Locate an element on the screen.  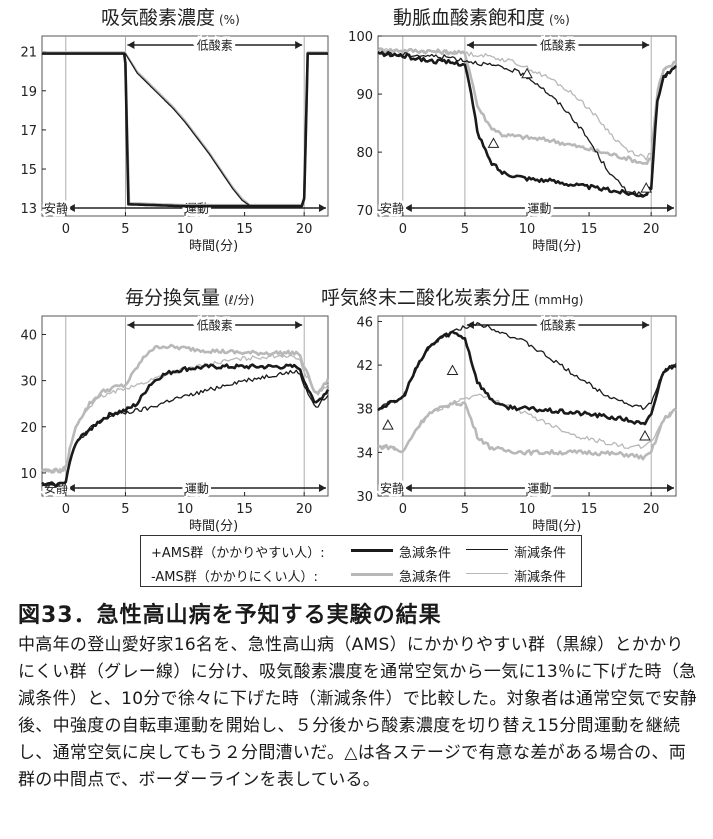
chart-unit: (ℓ/分) is located at coordinates (239, 300).